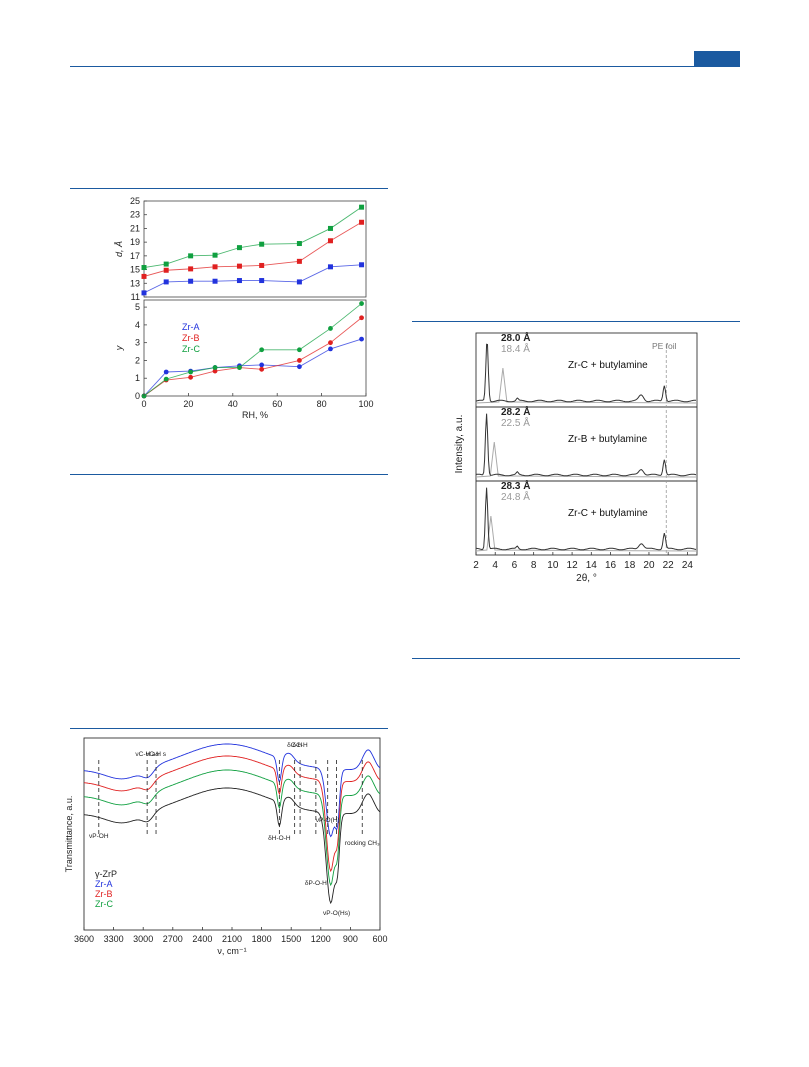 The width and height of the screenshot is (809, 1067). Describe the element at coordinates (534, 565) in the screenshot. I see `x-tick-label: 8` at that location.